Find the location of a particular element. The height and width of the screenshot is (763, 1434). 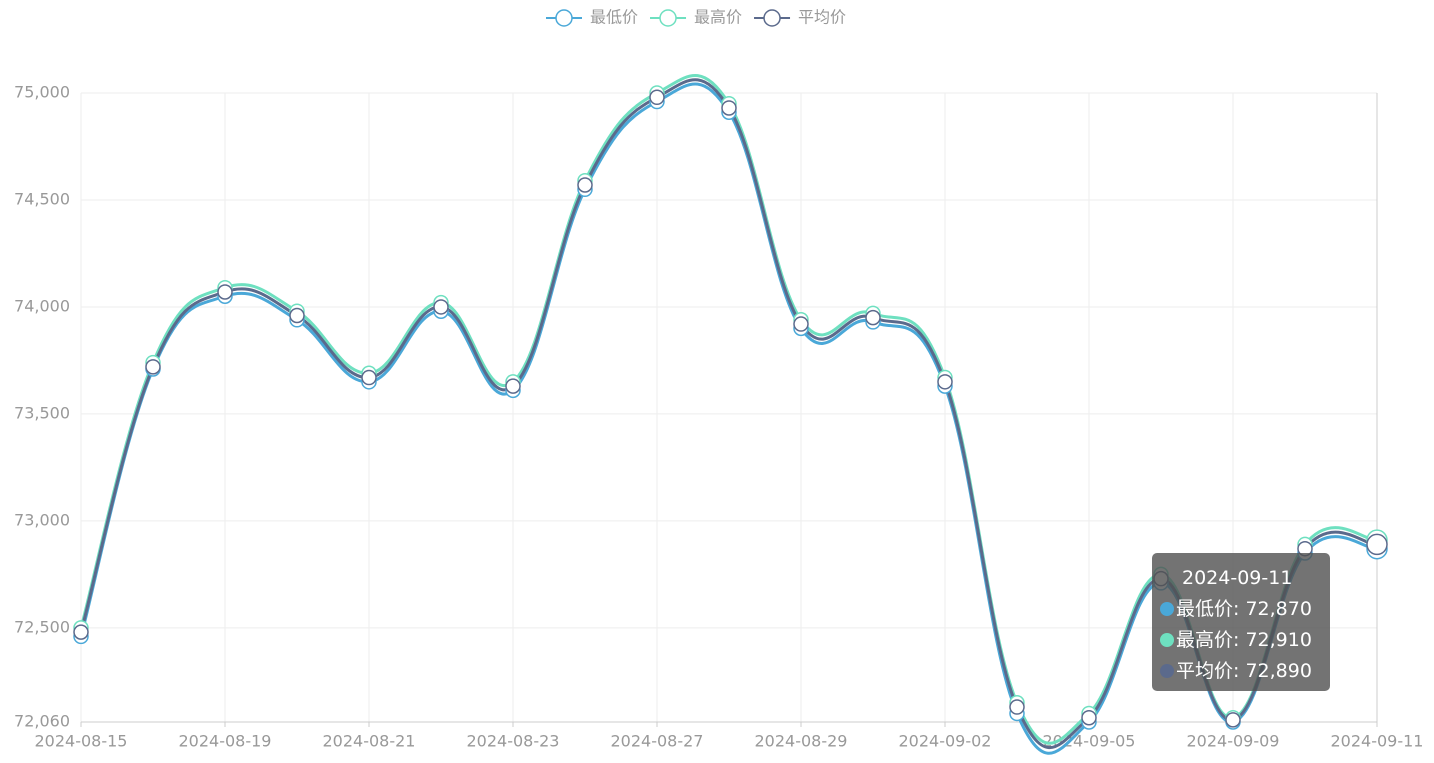

tooltip-value: 72,870 is located at coordinates (1278, 609).